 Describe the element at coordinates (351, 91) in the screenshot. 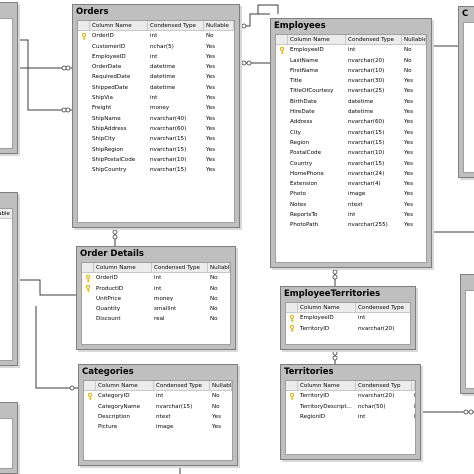

I see `column-row: TitleOfCourtesy nvarchar(25) Yes` at that location.